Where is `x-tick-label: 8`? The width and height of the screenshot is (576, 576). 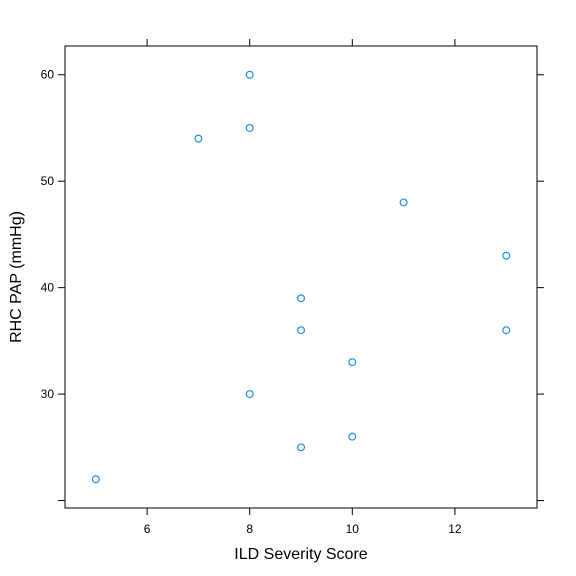
x-tick-label: 8 is located at coordinates (249, 529).